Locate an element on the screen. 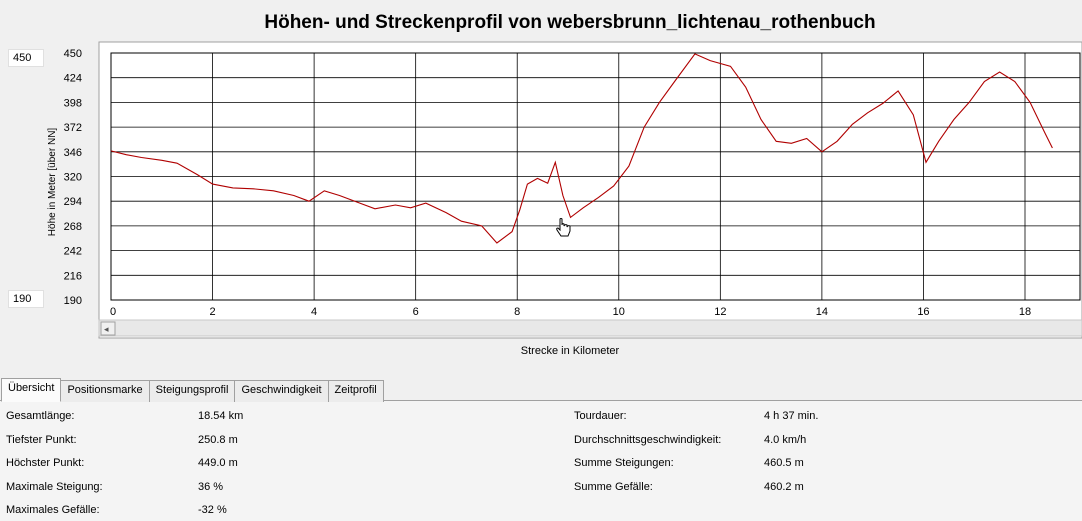 Image resolution: width=1082 pixels, height=521 pixels. y-tick-label: 242 is located at coordinates (73, 252).